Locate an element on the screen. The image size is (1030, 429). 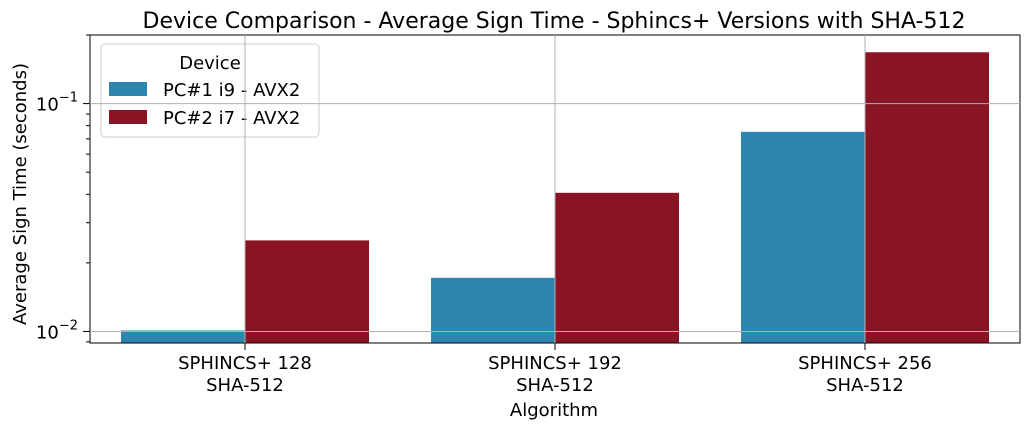
legend-label: PC#1 i9 - AVX2 is located at coordinates (231, 90).